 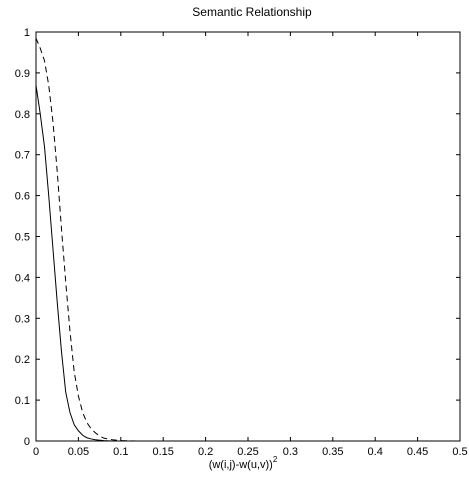 I want to click on y-tick-label: 0.7, so click(x=22, y=156).